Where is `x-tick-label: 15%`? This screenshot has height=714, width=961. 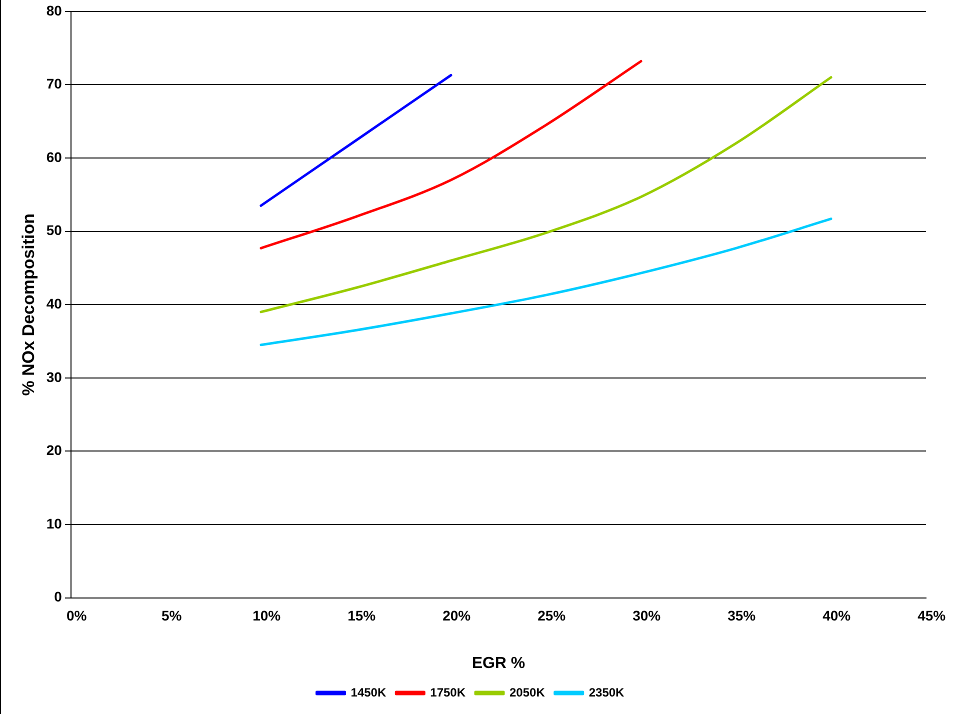 x-tick-label: 15% is located at coordinates (362, 616).